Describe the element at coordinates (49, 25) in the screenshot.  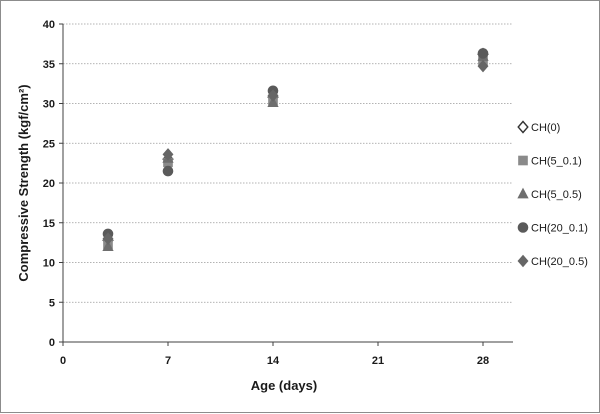
I see `y-tick-label-40: 40` at that location.